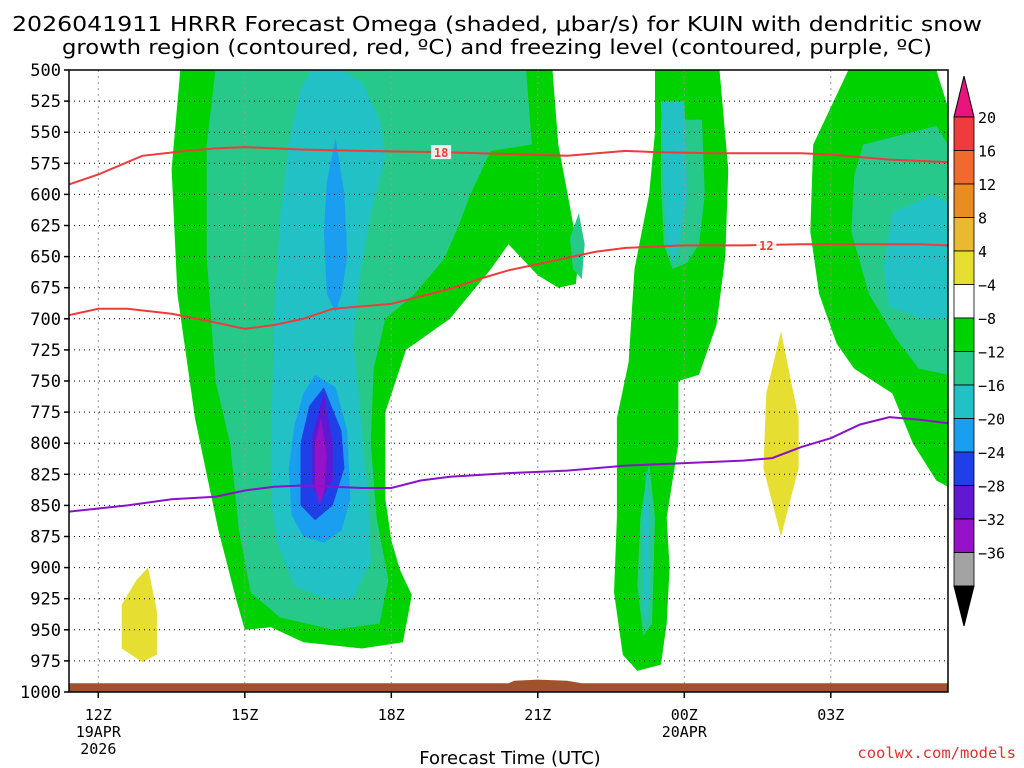 Image resolution: width=1024 pixels, height=768 pixels. I want to click on x-tick-year-12Z: 2026, so click(98, 749).